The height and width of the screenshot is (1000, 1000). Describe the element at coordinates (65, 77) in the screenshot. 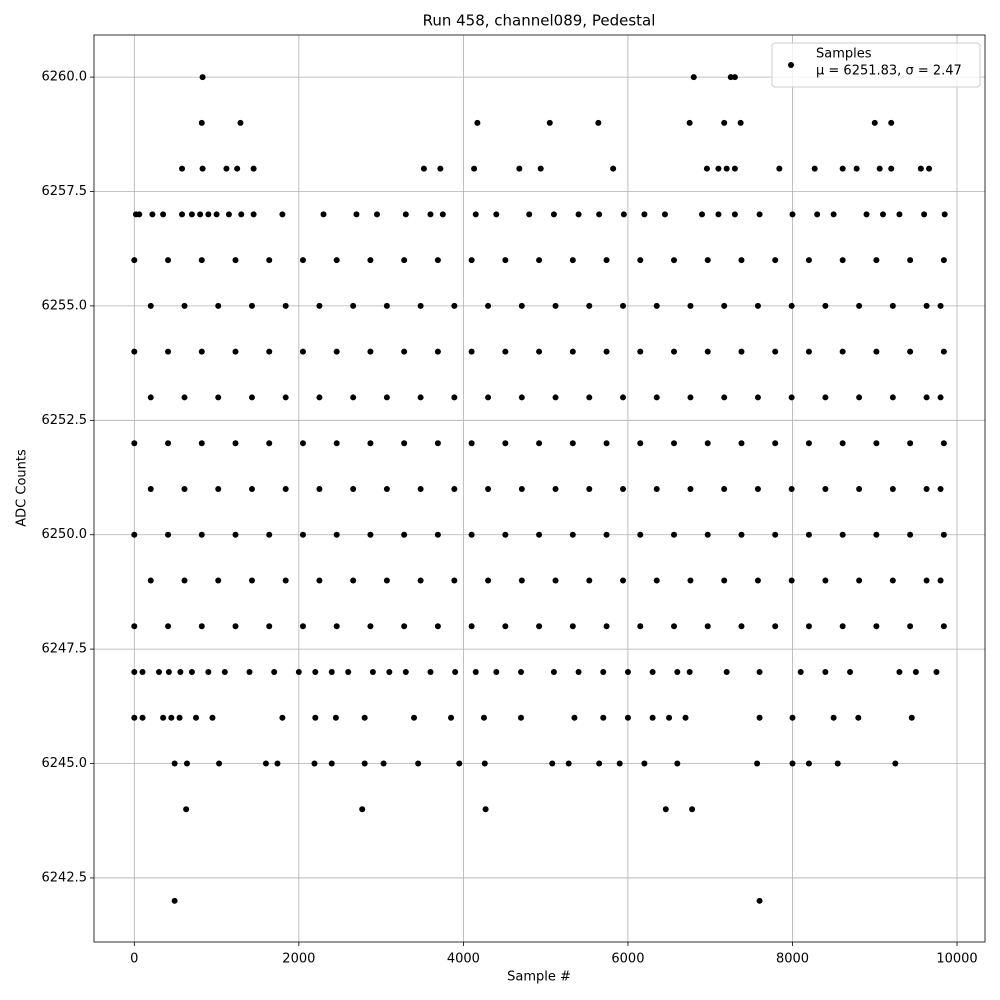

I see `y-tick-label: 6260.0` at that location.